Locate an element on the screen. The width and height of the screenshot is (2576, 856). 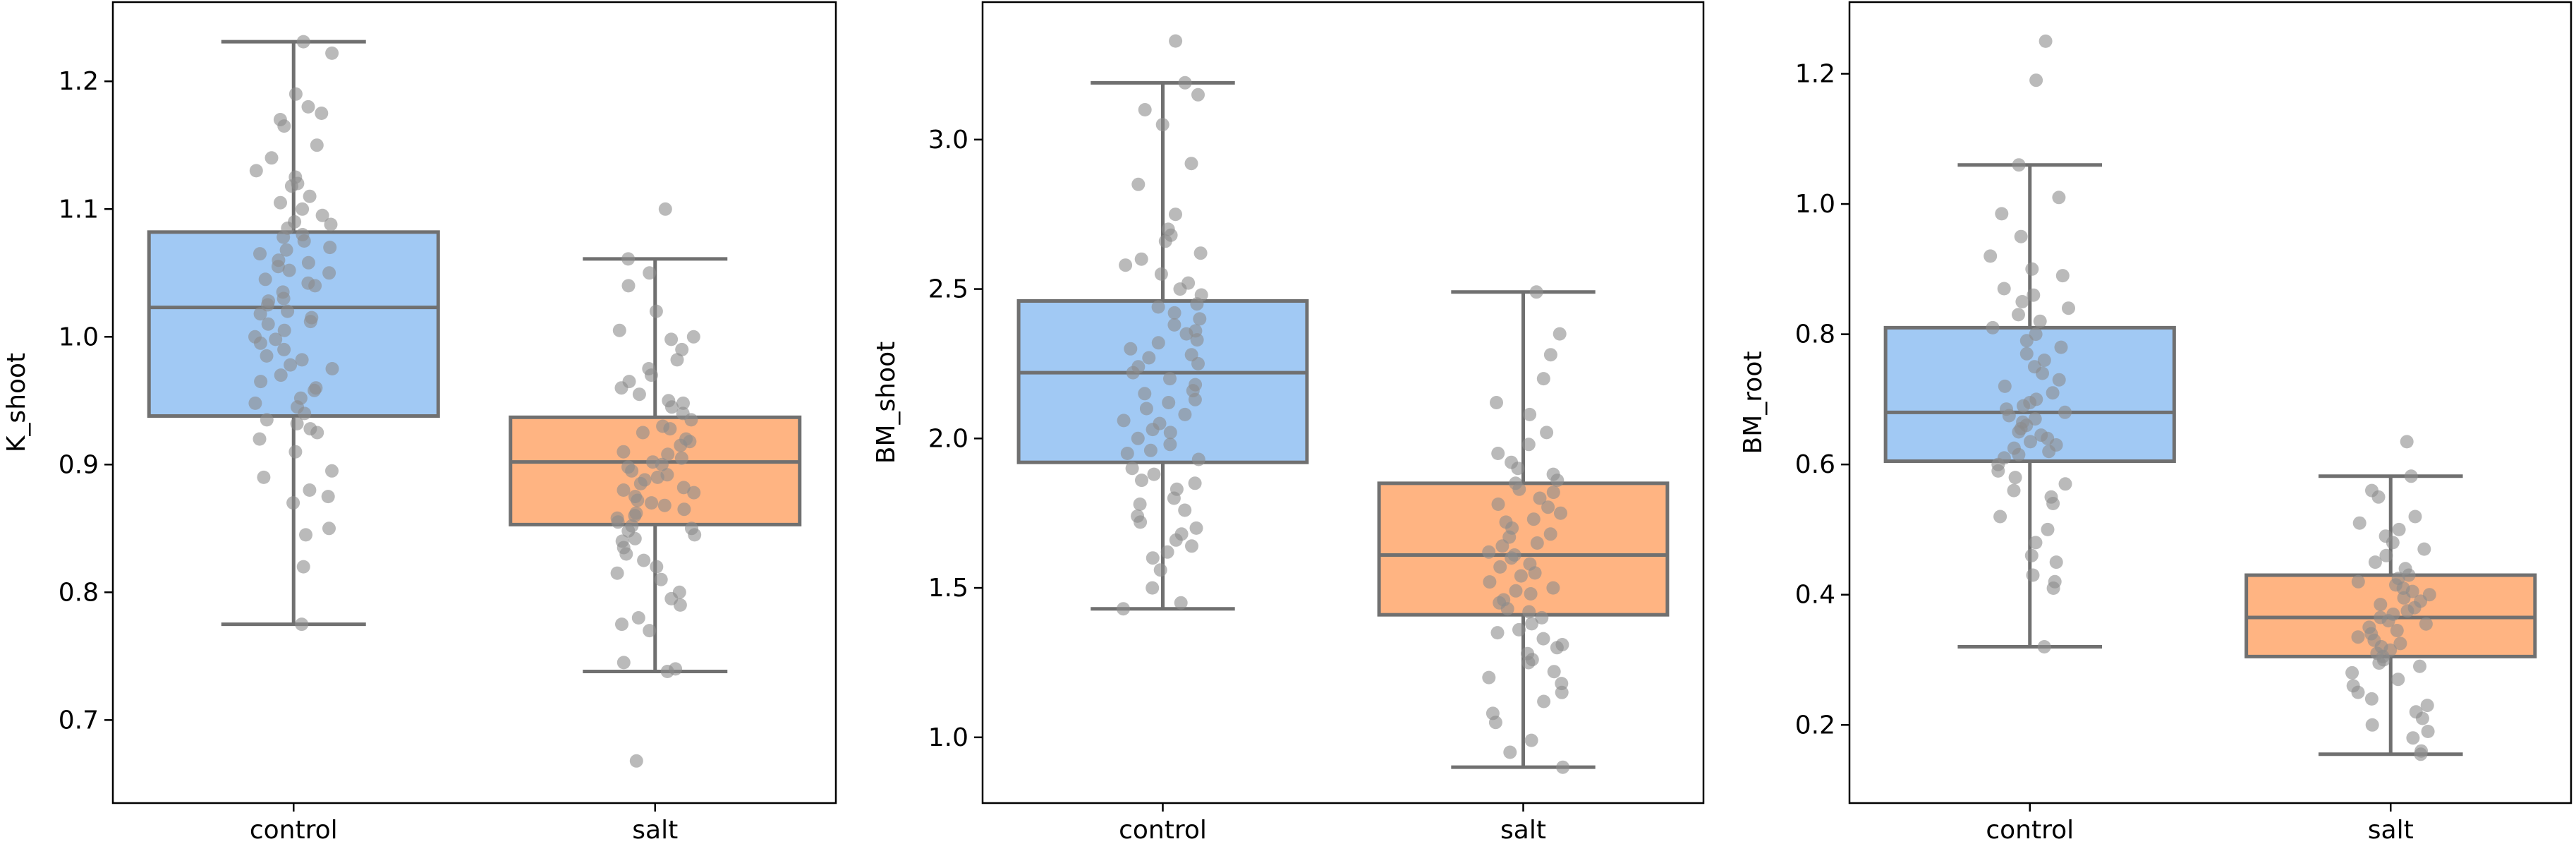
y-tick-label: 1.1 is located at coordinates (79, 209).